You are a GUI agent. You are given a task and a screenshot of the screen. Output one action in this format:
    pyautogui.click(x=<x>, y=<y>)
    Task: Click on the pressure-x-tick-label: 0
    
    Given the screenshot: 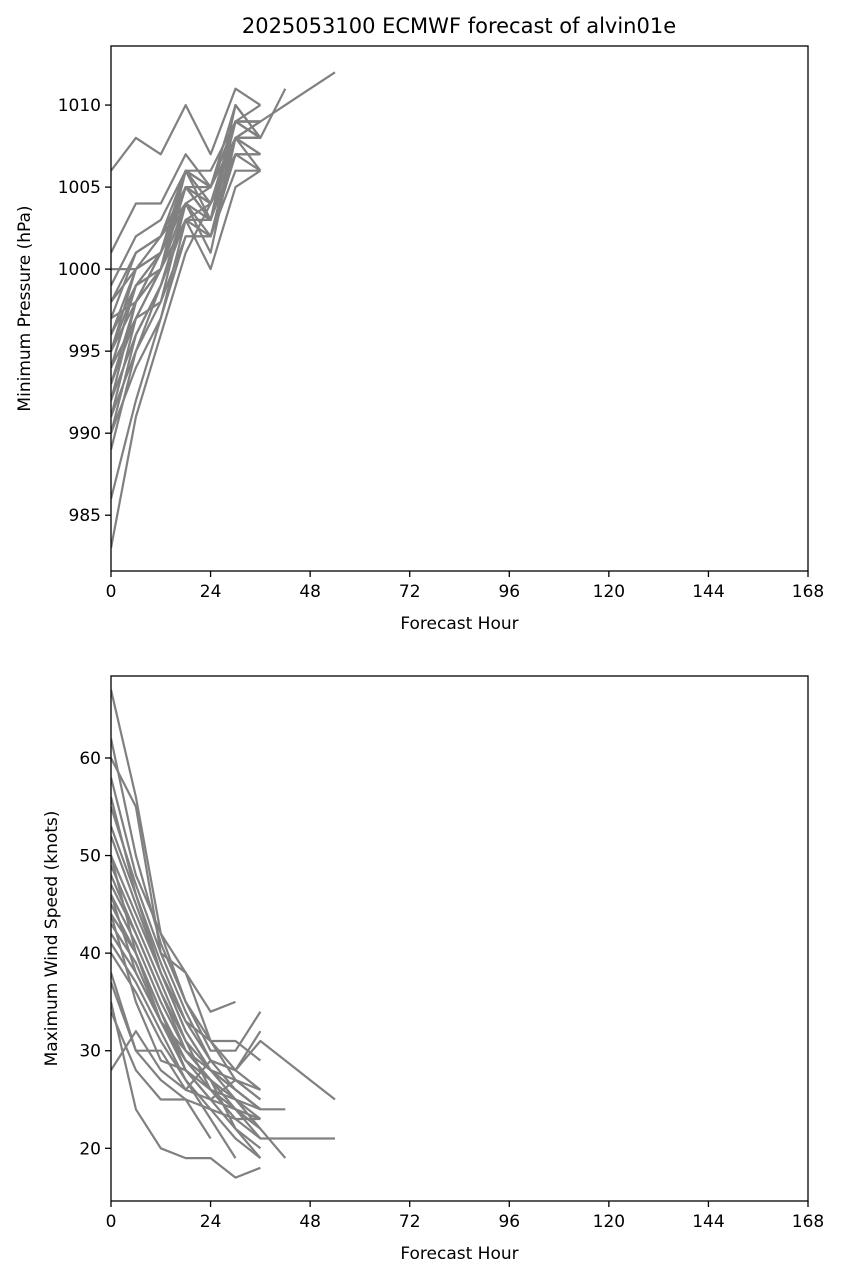 What is the action you would take?
    pyautogui.click(x=111, y=592)
    